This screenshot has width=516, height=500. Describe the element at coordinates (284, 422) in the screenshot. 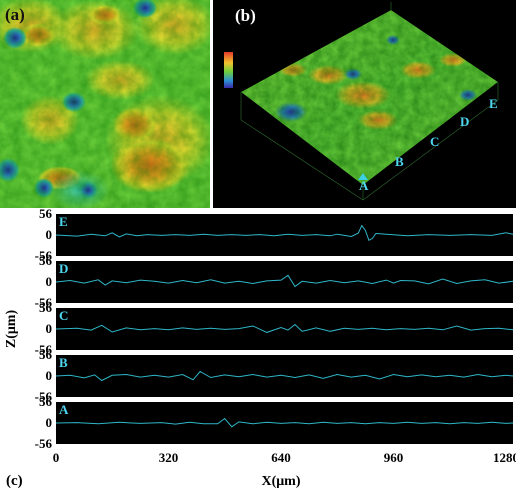

I see `profile-line-a` at that location.